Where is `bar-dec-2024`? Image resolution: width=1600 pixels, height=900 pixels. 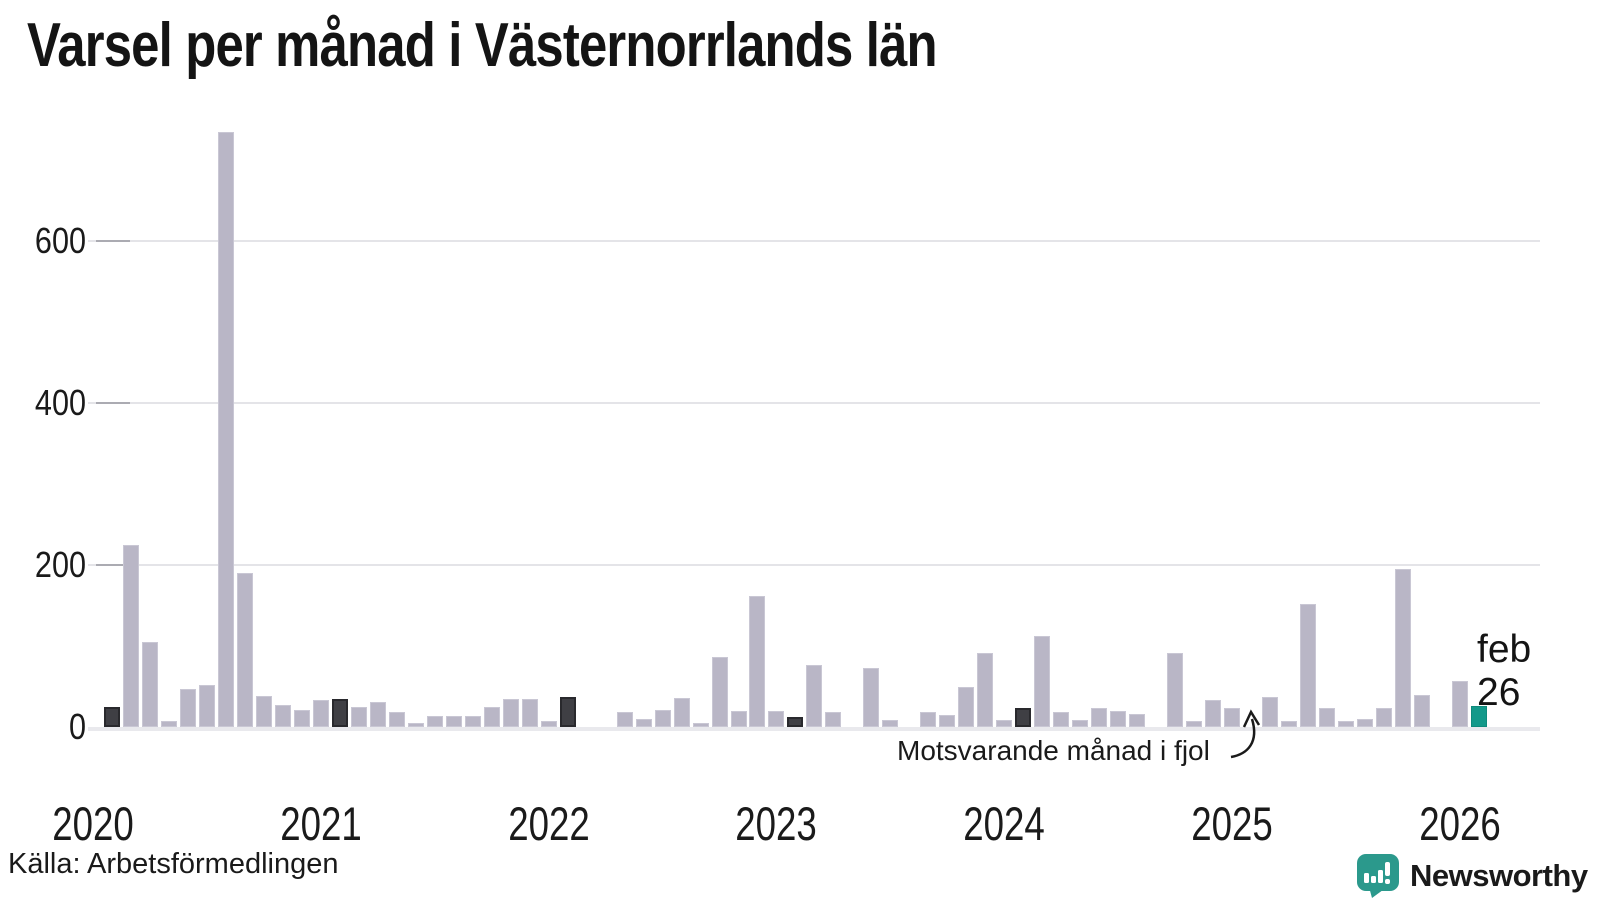 bar-dec-2024 is located at coordinates (1213, 713).